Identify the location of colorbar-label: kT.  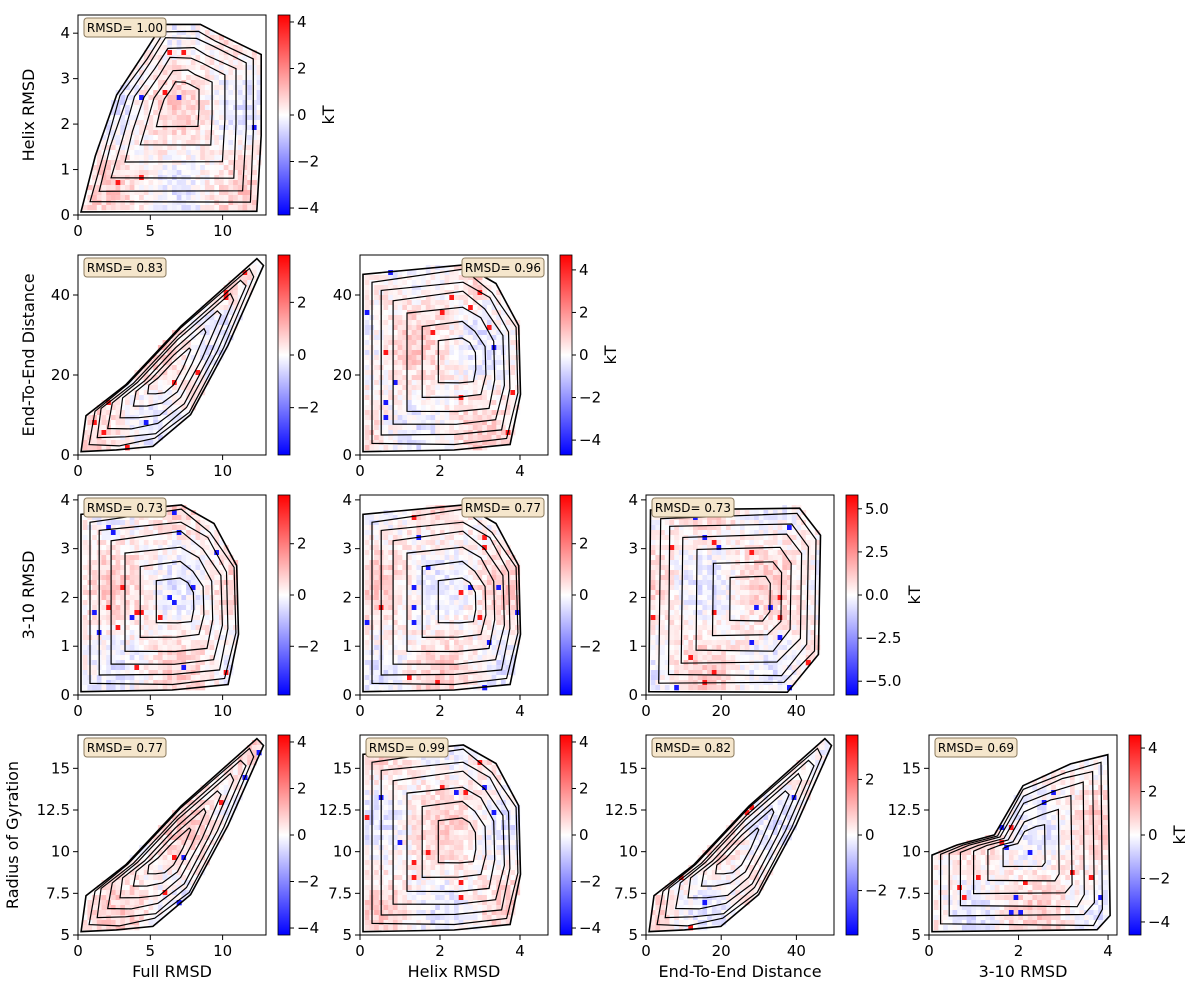
(610, 354).